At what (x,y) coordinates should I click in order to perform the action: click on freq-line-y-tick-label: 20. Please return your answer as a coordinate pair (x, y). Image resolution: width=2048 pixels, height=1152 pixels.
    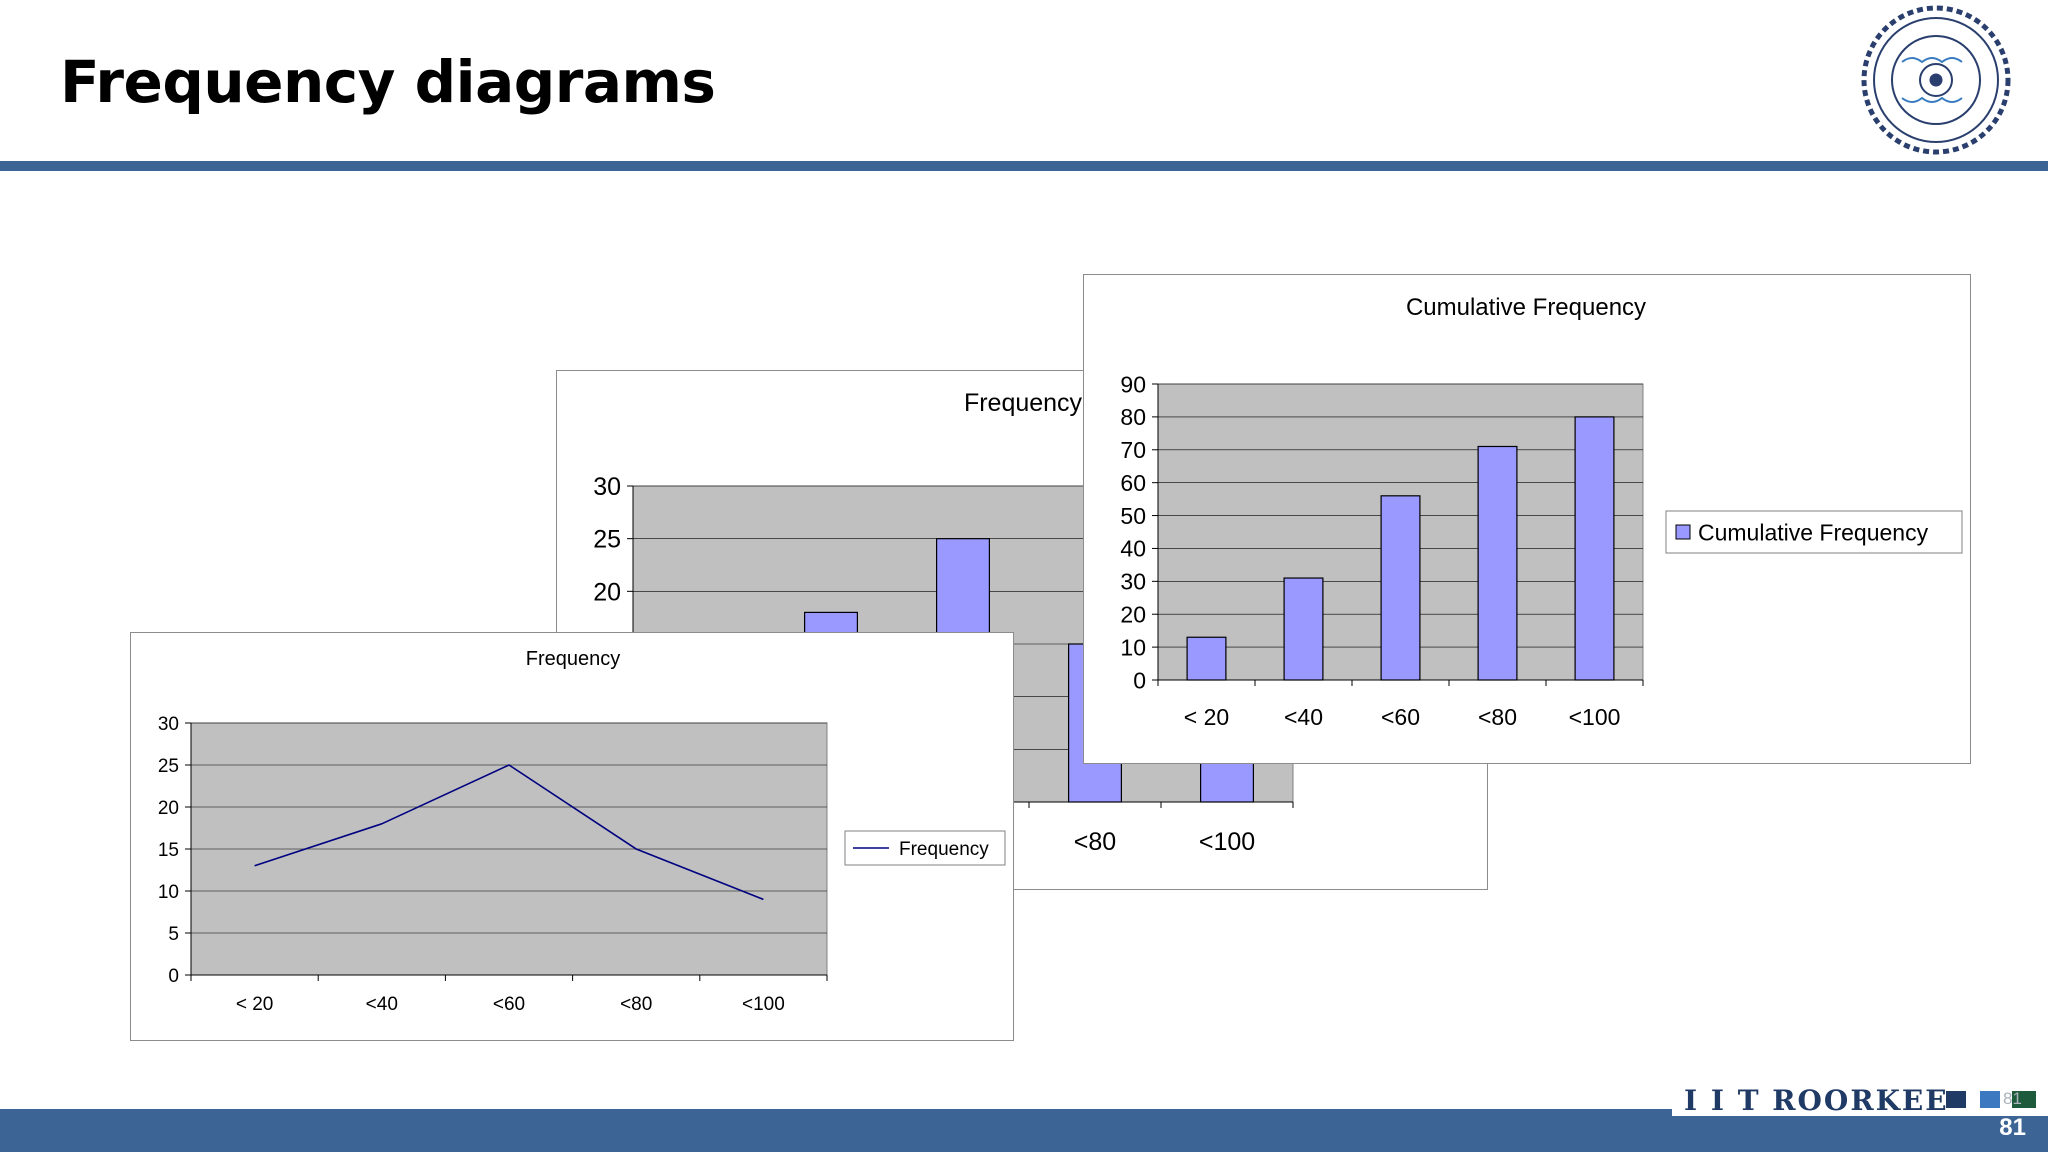
    Looking at the image, I should click on (168, 808).